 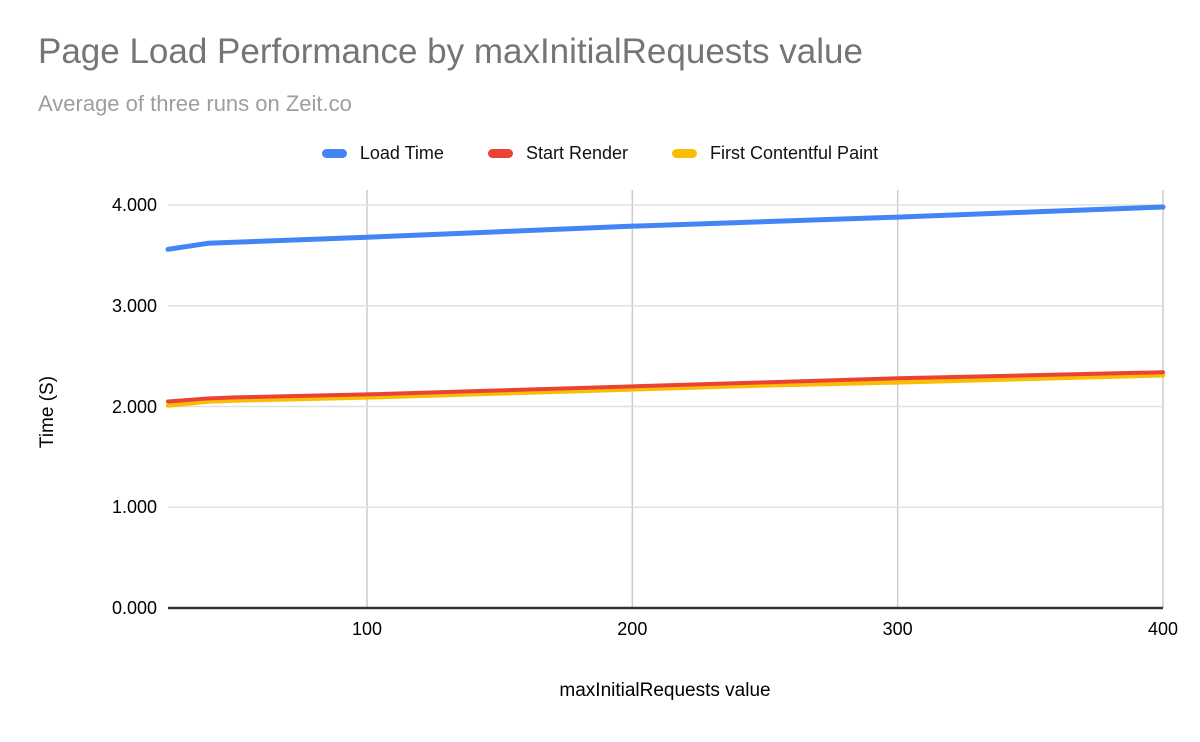 I want to click on x-tick-label-100: 100, so click(x=367, y=629).